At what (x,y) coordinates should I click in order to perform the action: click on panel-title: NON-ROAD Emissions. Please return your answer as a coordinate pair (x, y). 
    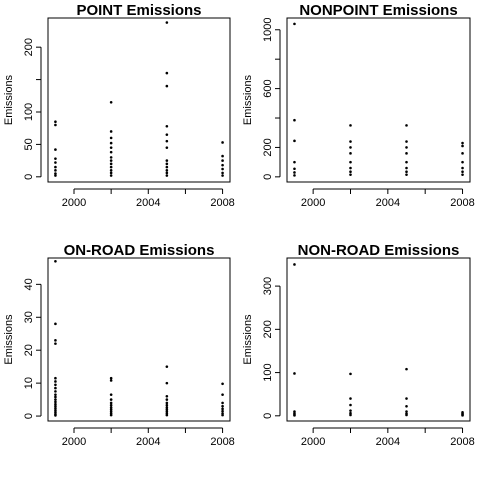
    Looking at the image, I should click on (379, 250).